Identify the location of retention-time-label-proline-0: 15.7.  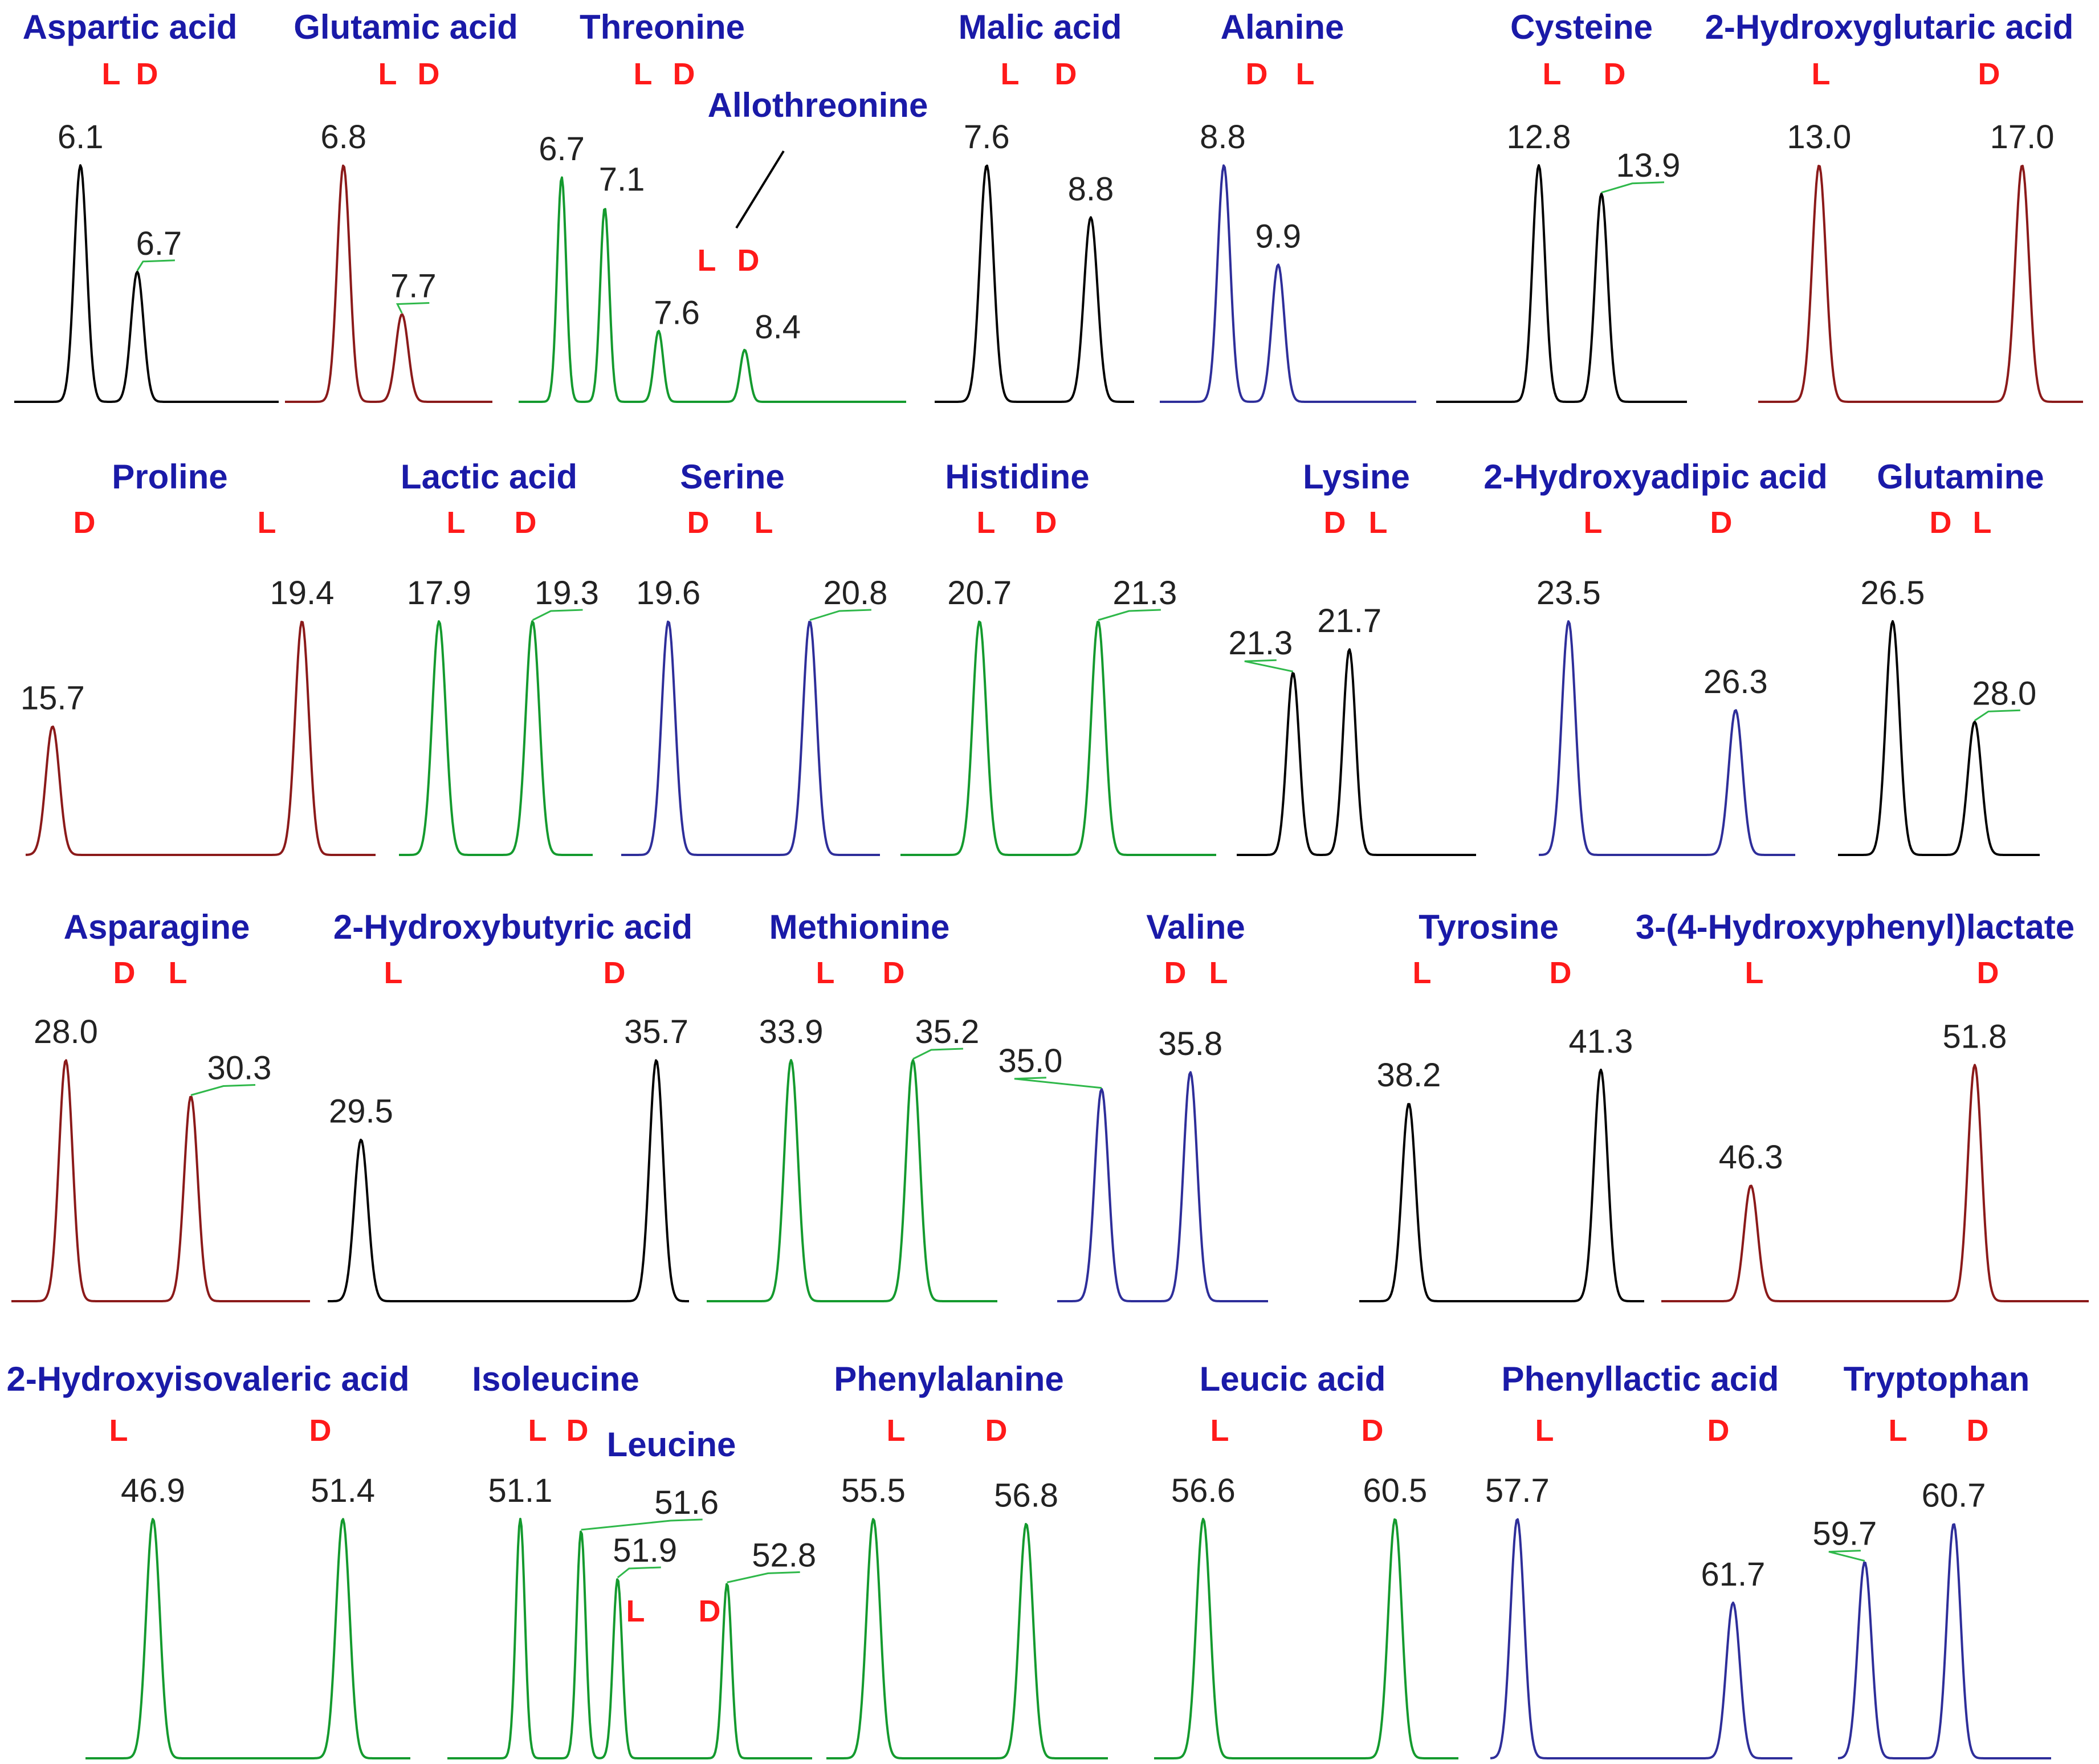
(53, 698).